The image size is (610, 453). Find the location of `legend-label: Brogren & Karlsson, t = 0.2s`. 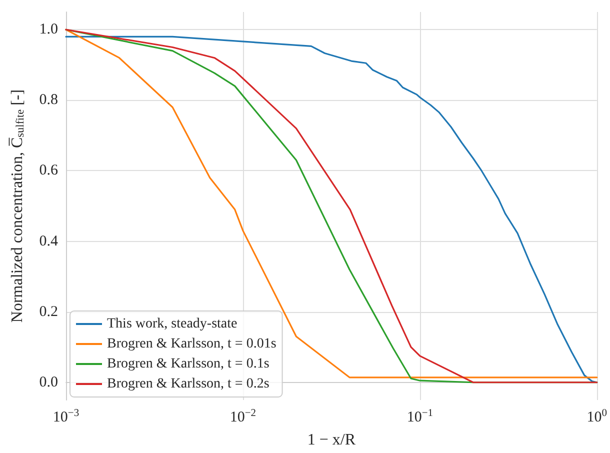

legend-label: Brogren & Karlsson, t = 0.2s is located at coordinates (188, 384).